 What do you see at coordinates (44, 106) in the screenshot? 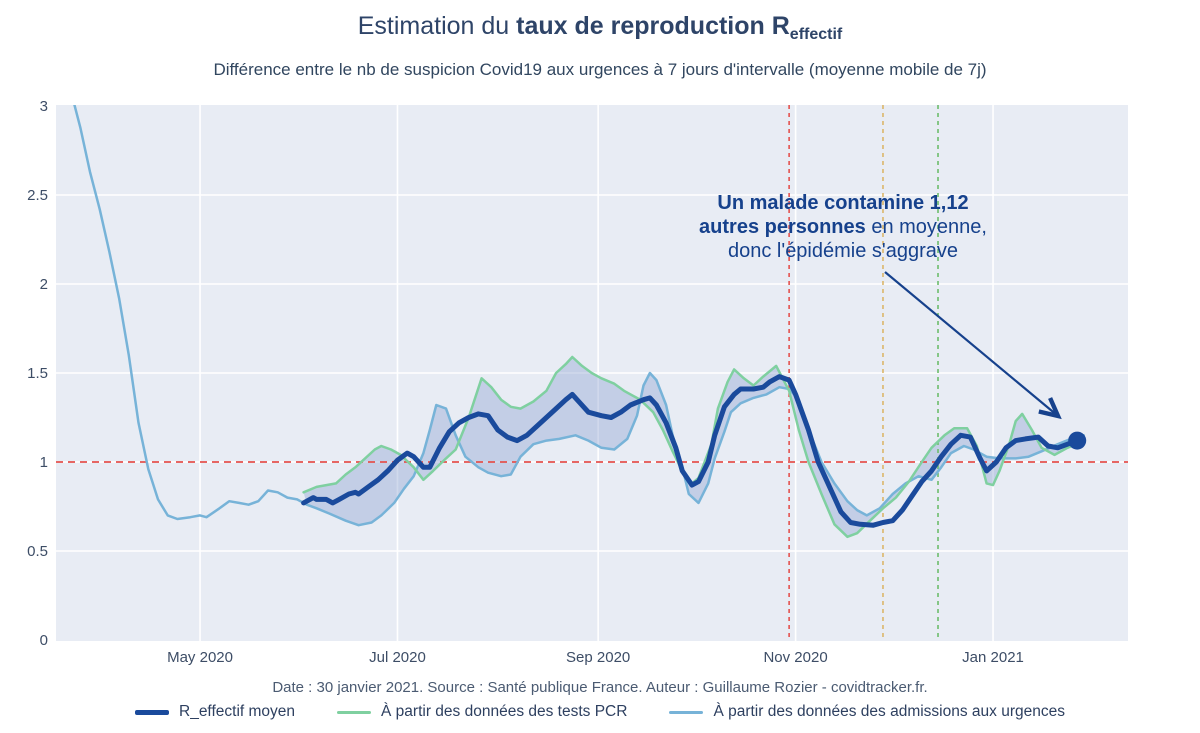
I see `y-tick-label: 3` at bounding box center [44, 106].